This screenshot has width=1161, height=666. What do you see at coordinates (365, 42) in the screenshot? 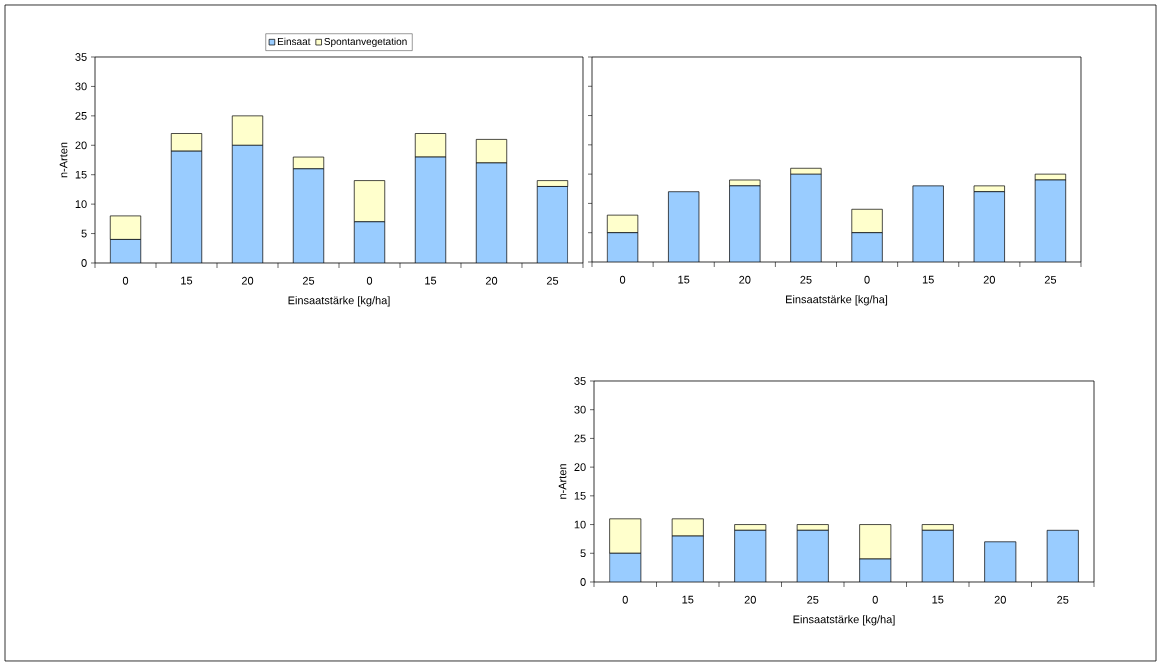
I see `legend-label: Spontanvegetation` at bounding box center [365, 42].